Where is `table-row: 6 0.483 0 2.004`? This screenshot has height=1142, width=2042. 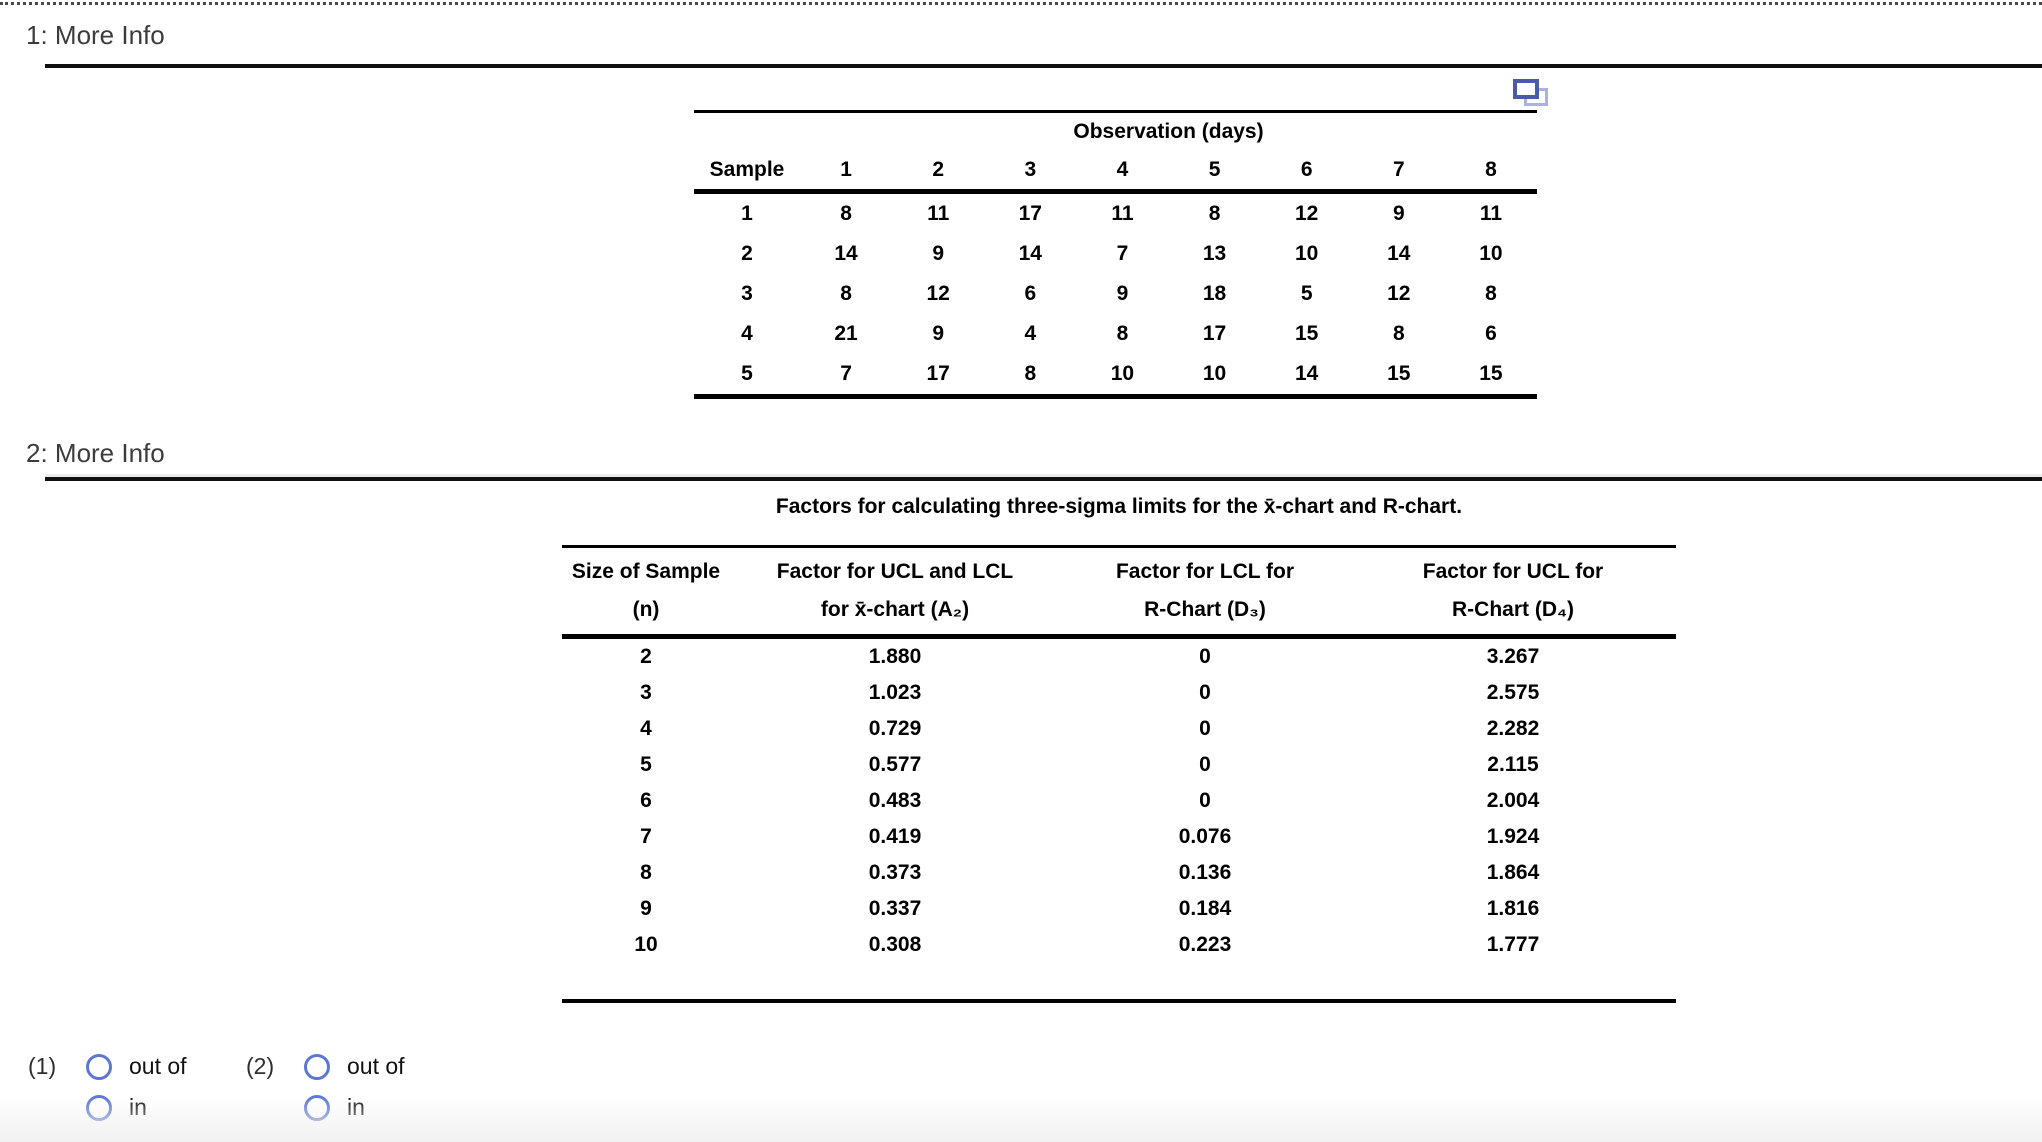
table-row: 6 0.483 0 2.004 is located at coordinates (1119, 801).